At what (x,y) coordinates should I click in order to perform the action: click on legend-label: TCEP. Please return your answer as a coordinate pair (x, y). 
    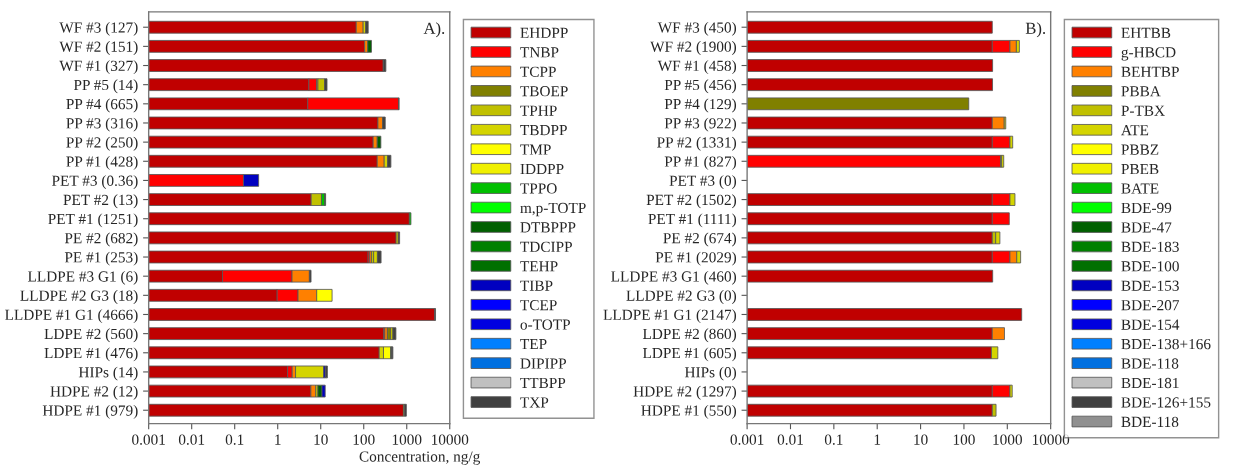
    Looking at the image, I should click on (538, 305).